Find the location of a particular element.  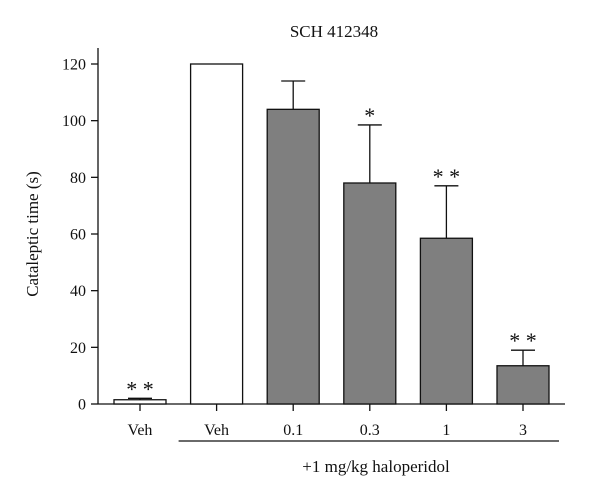

y-tick-label: 100 is located at coordinates (74, 121).